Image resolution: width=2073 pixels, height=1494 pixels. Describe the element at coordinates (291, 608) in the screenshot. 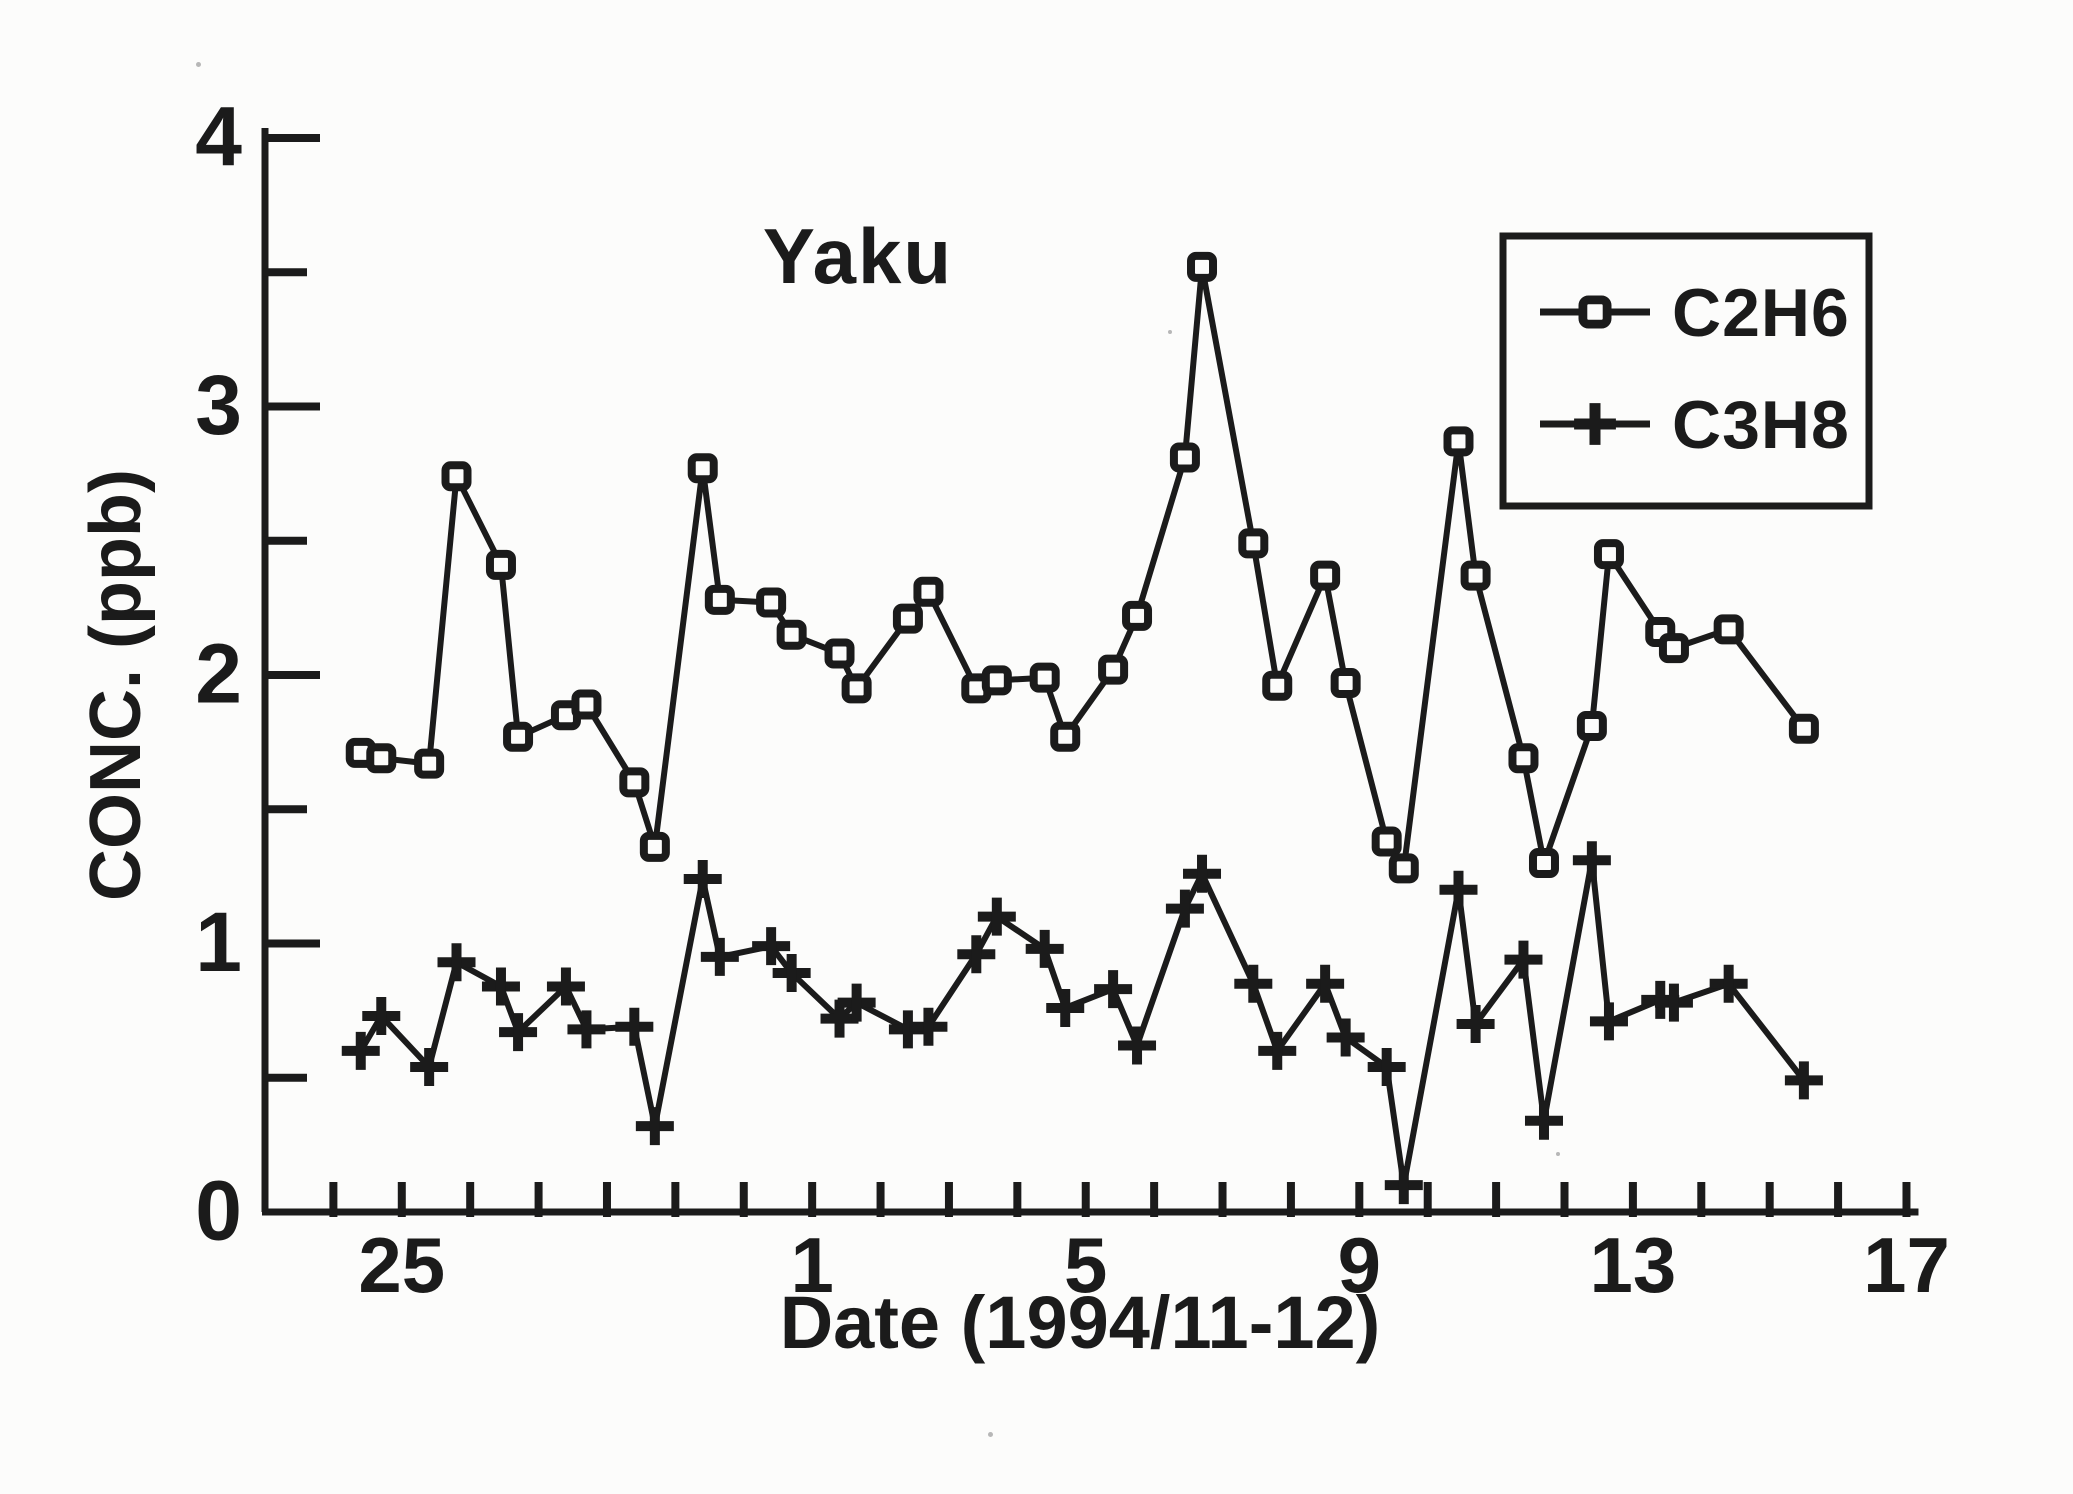

I see `y-axis-ticks` at that location.